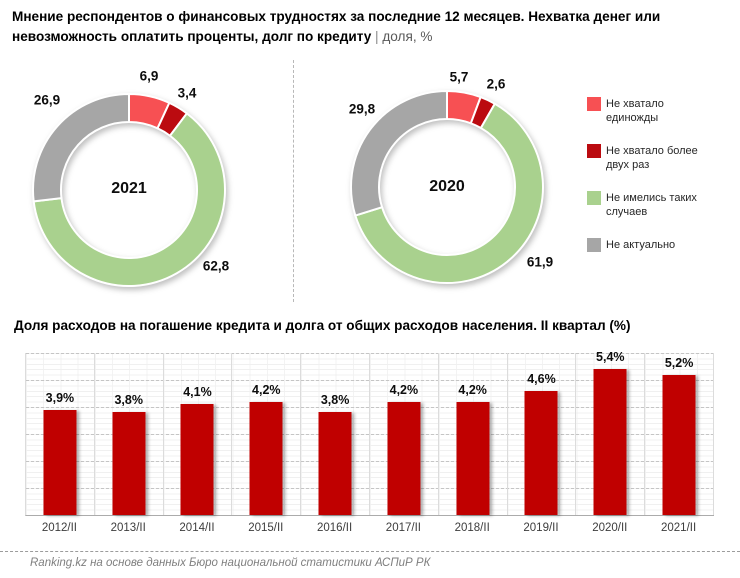  I want to click on donut-center-year-2021: 2021, so click(129, 188).